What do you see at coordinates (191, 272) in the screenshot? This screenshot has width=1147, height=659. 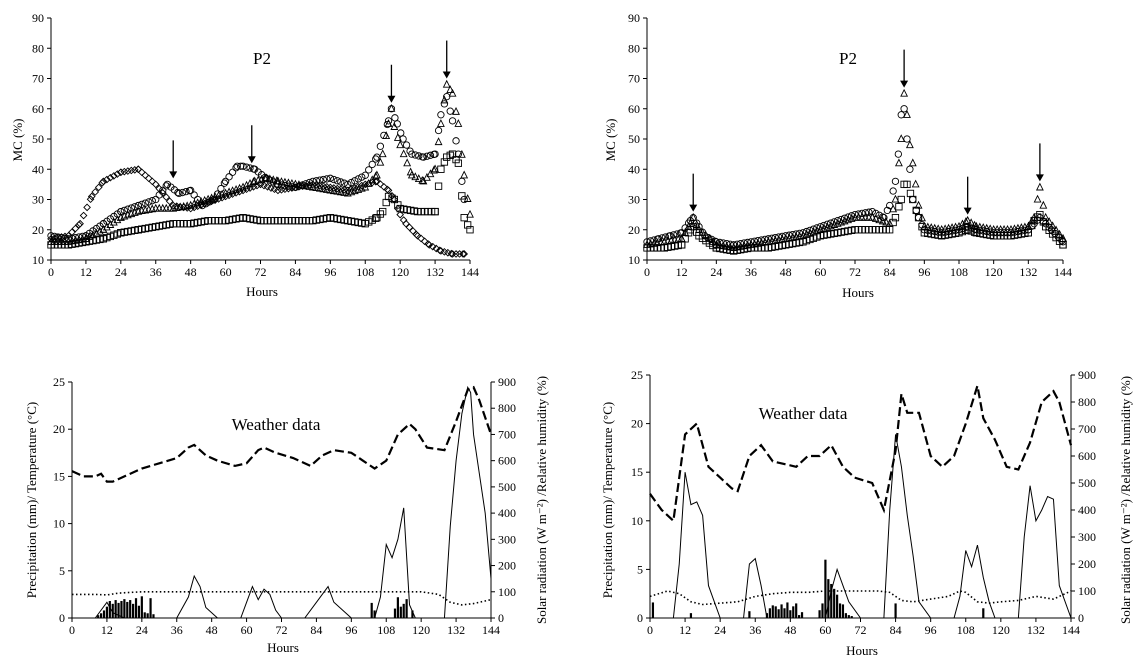 I see `x-tick-label: 48` at bounding box center [191, 272].